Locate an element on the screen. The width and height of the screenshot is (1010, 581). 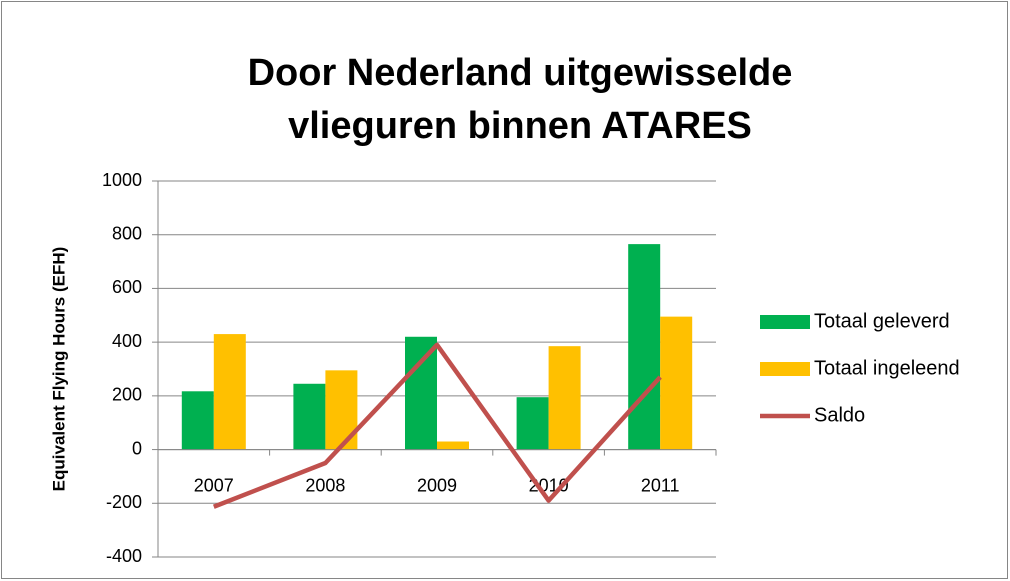
x-tick-label: 2009 is located at coordinates (437, 485).